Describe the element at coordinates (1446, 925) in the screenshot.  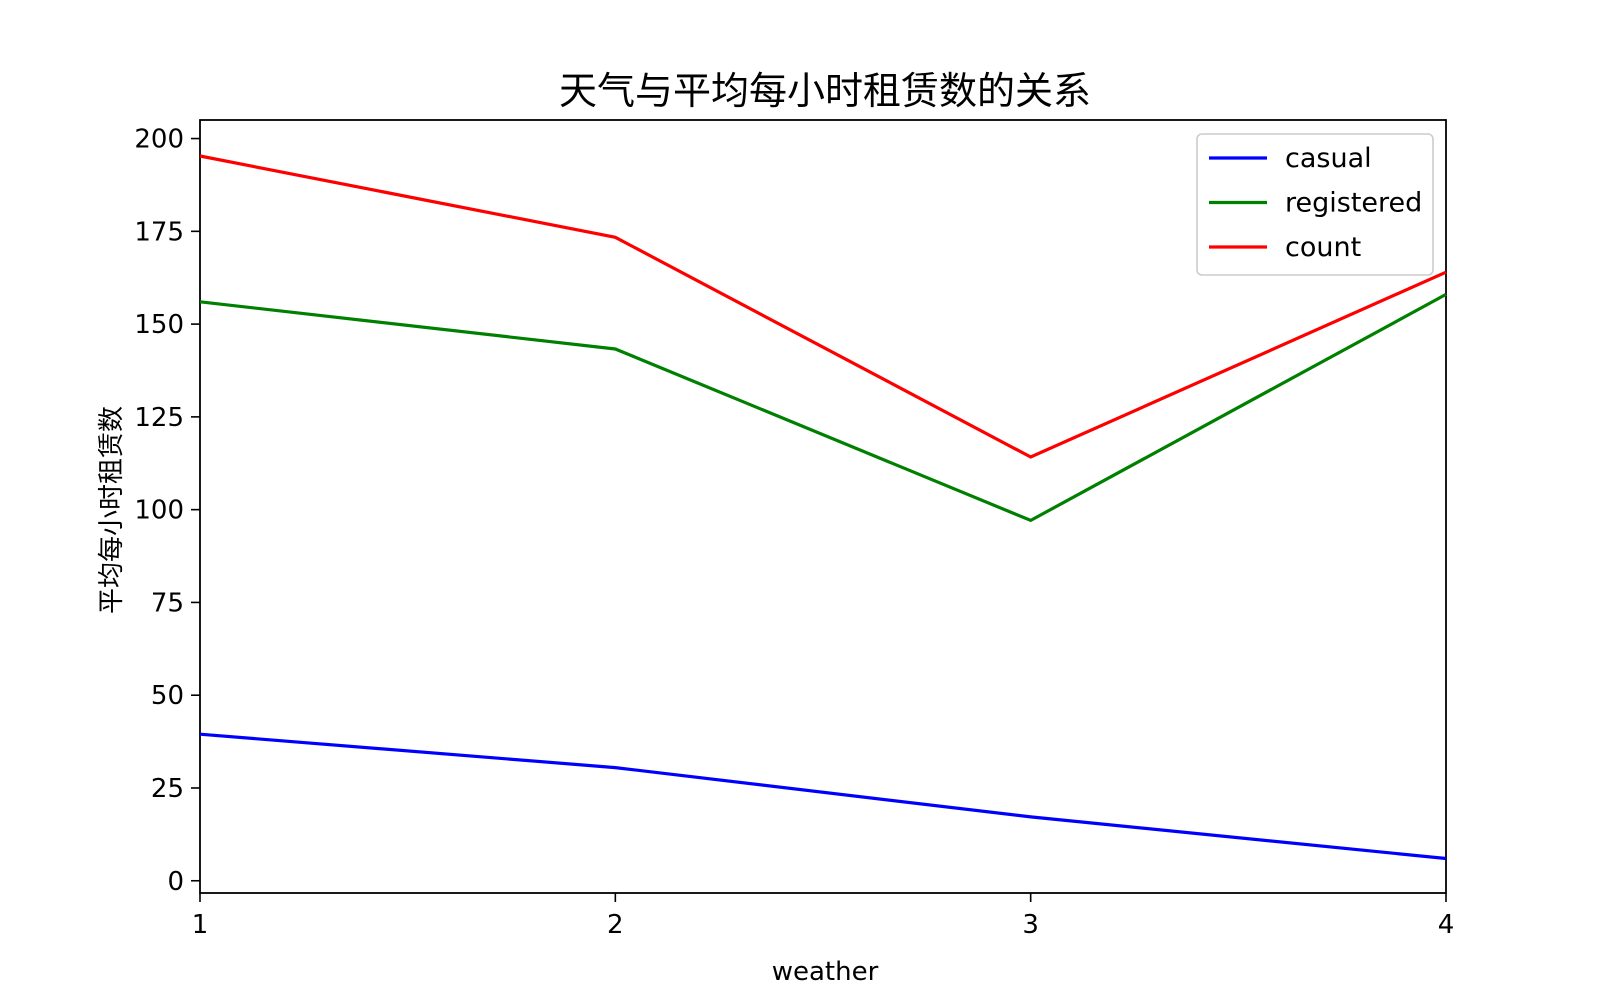
I see `x-tick-label: 4` at that location.